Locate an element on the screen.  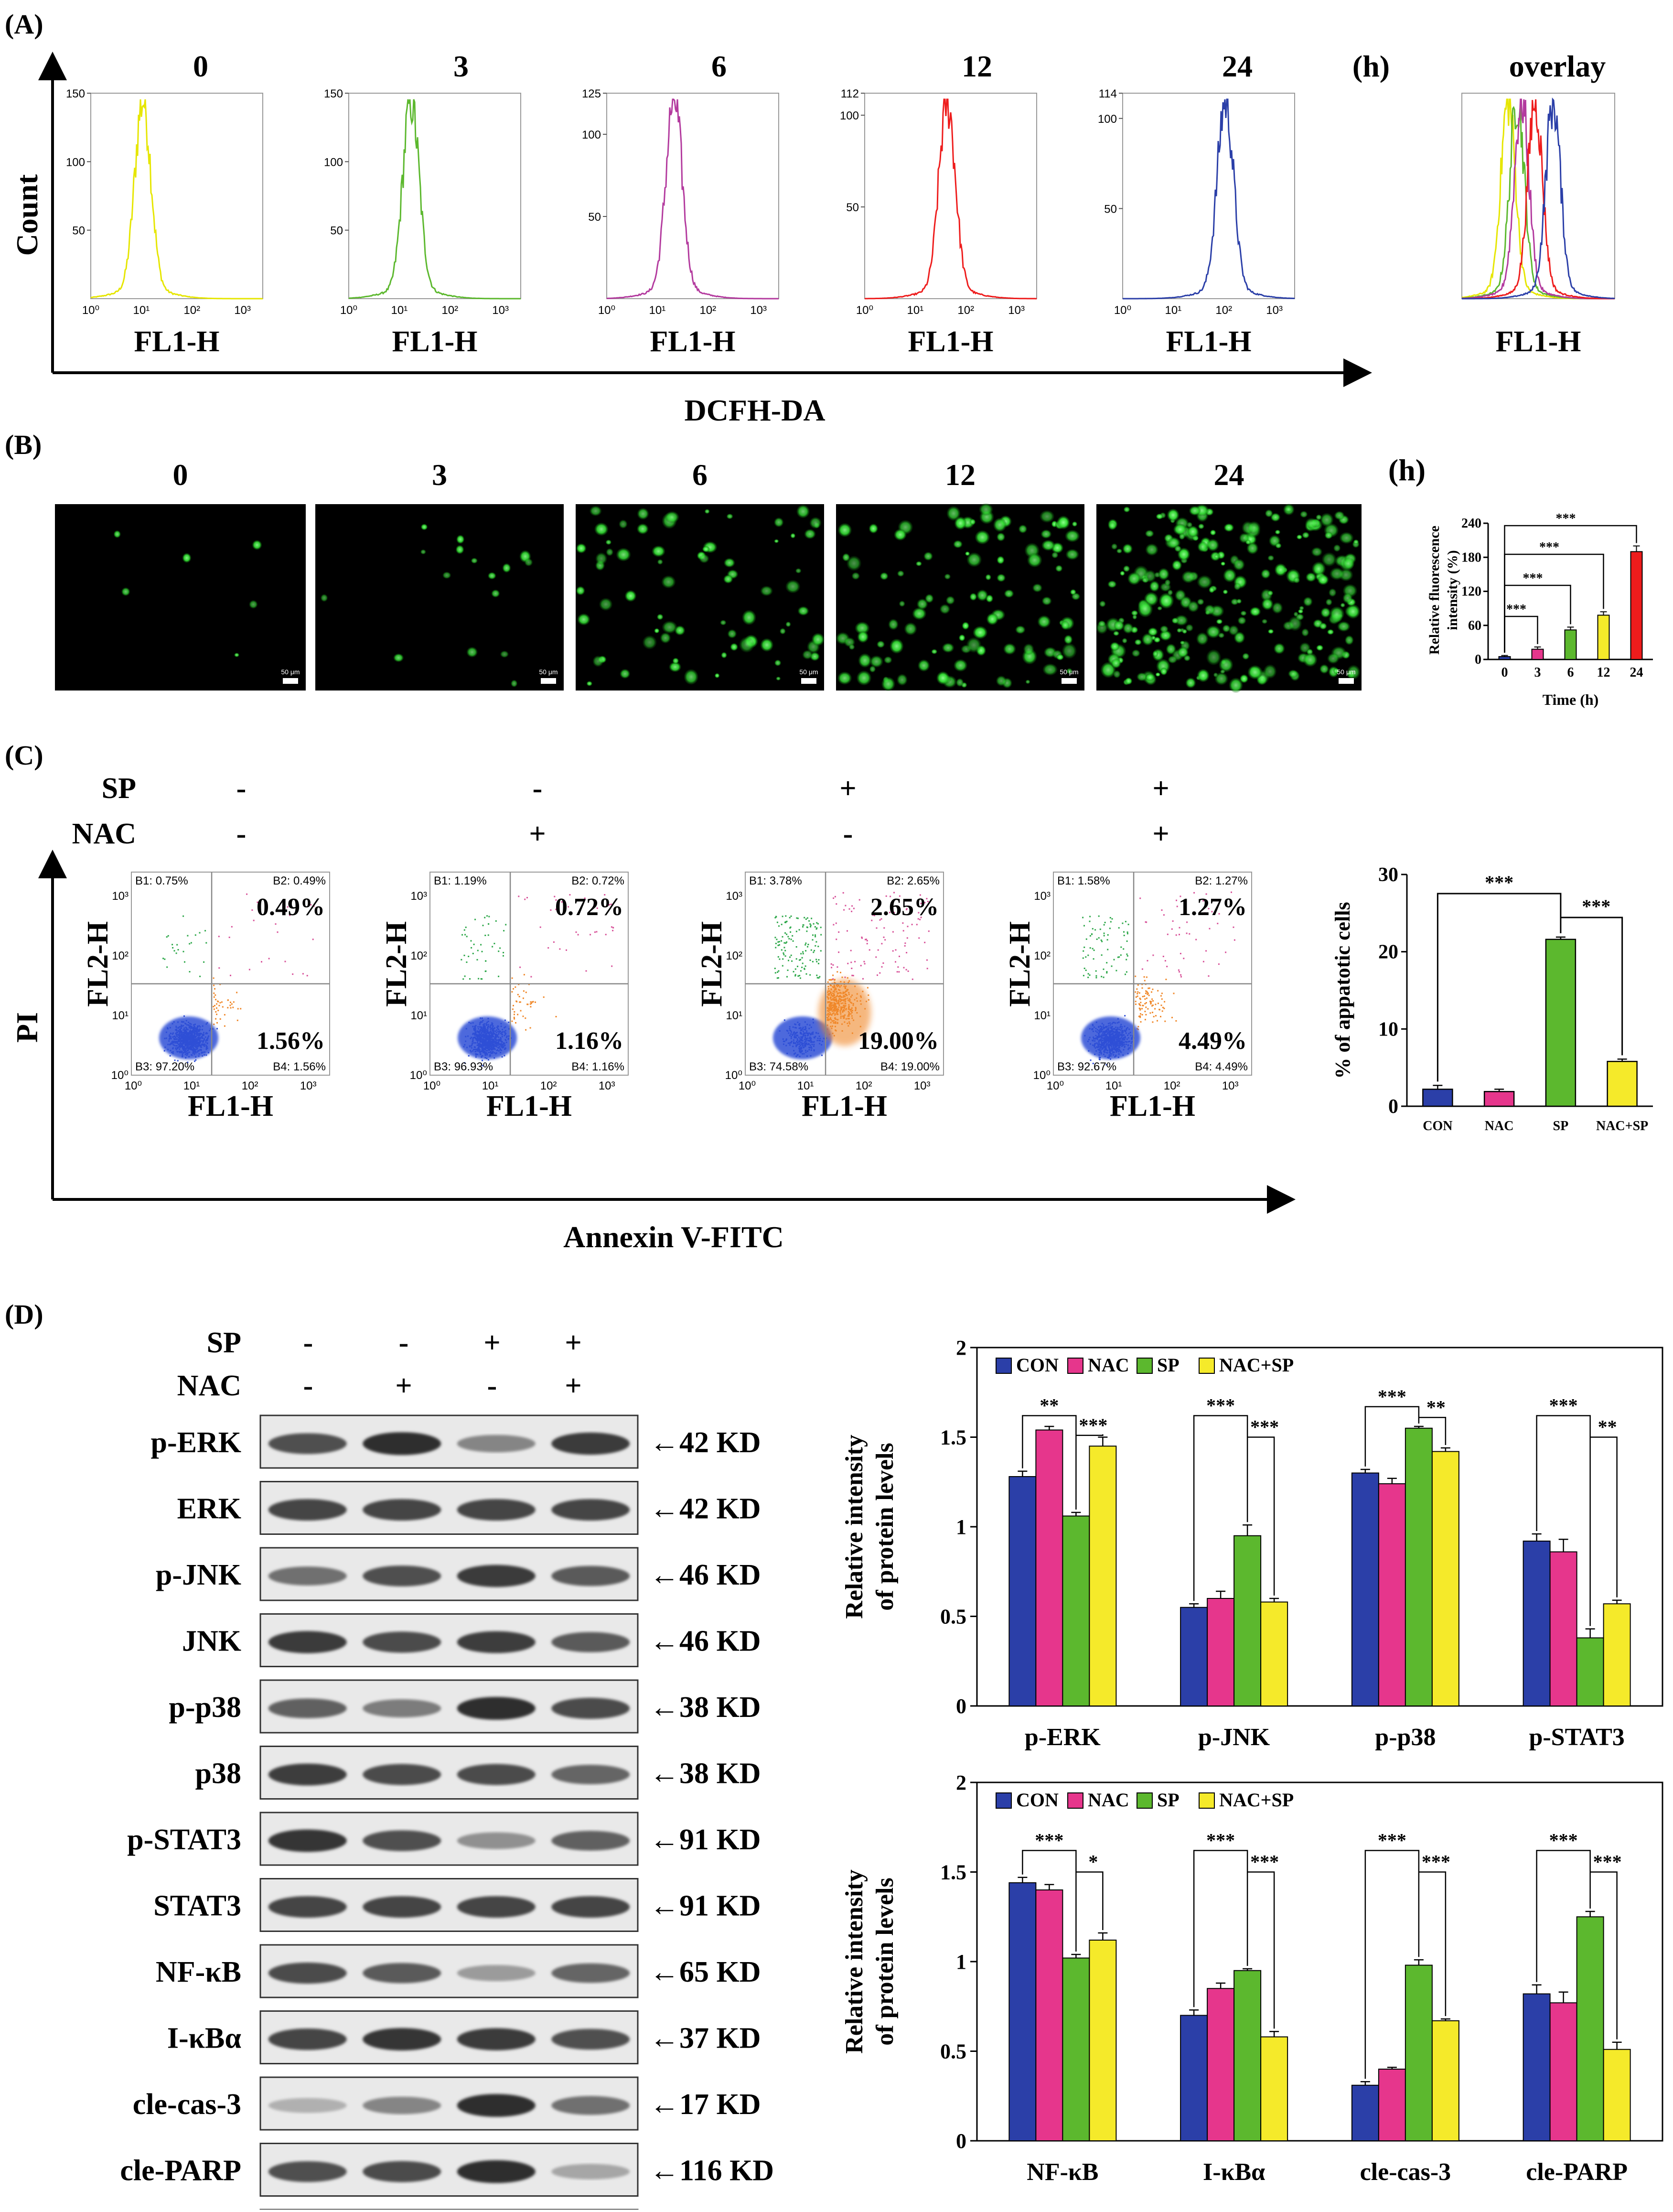
x-tick-label: 10⁰ is located at coordinates (133, 1085).